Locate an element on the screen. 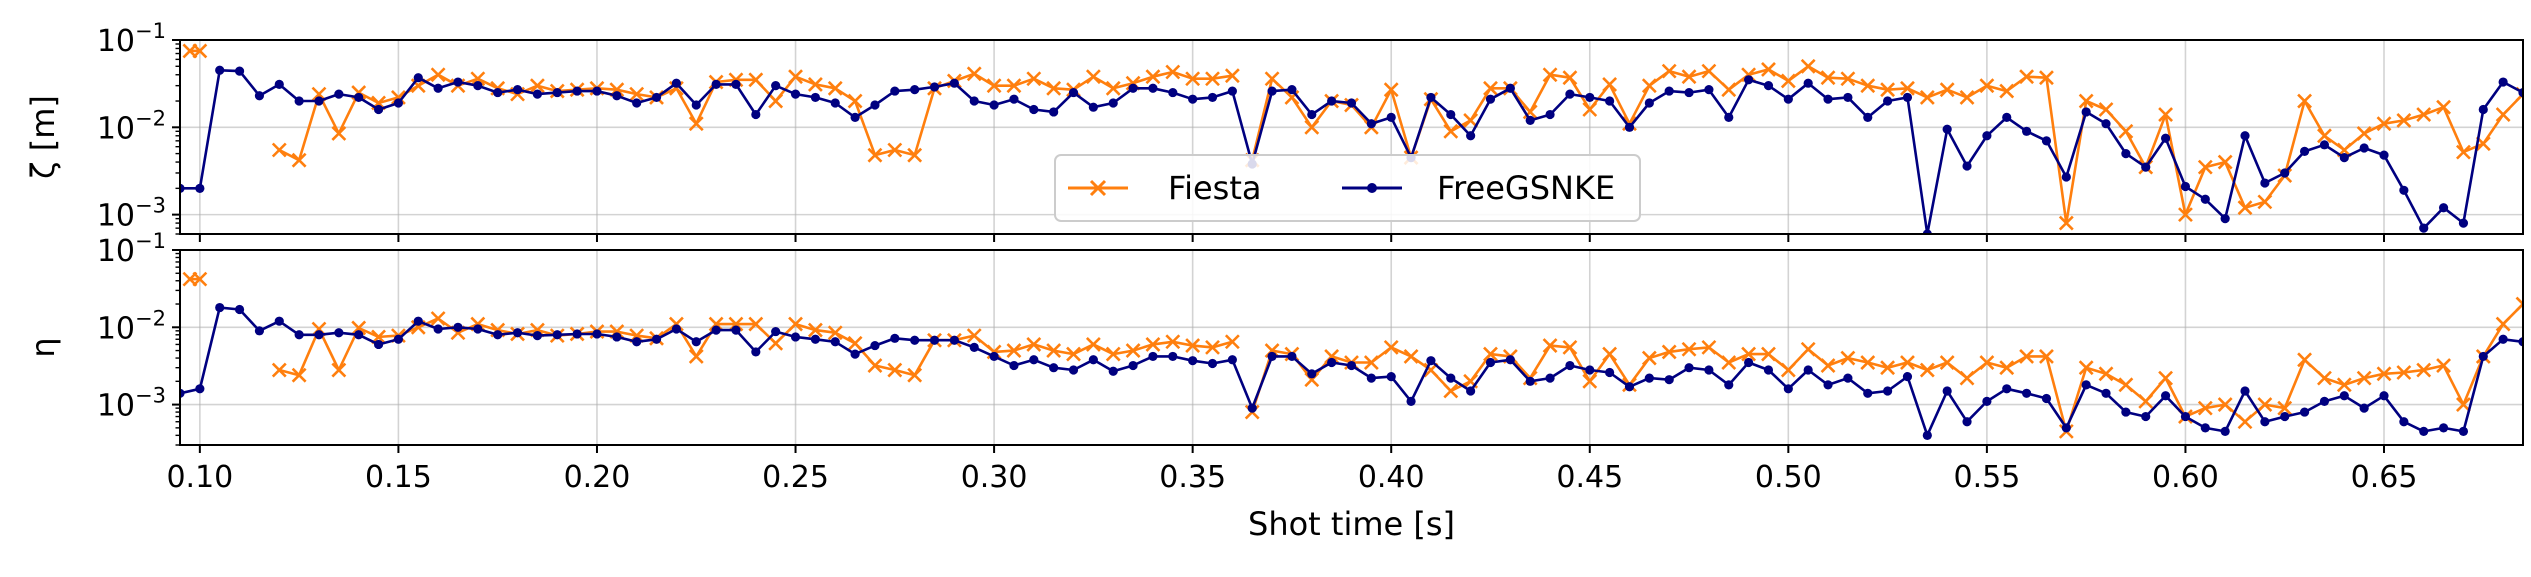 This screenshot has width=2531, height=577. x-tick-label: 0.50 is located at coordinates (1788, 477).